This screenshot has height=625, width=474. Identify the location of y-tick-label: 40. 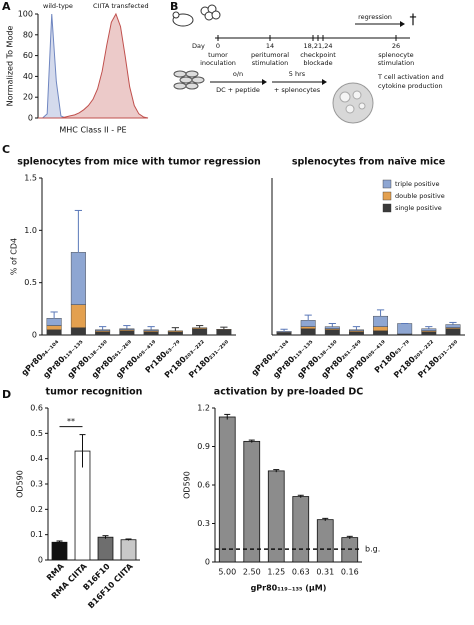
(28, 76).